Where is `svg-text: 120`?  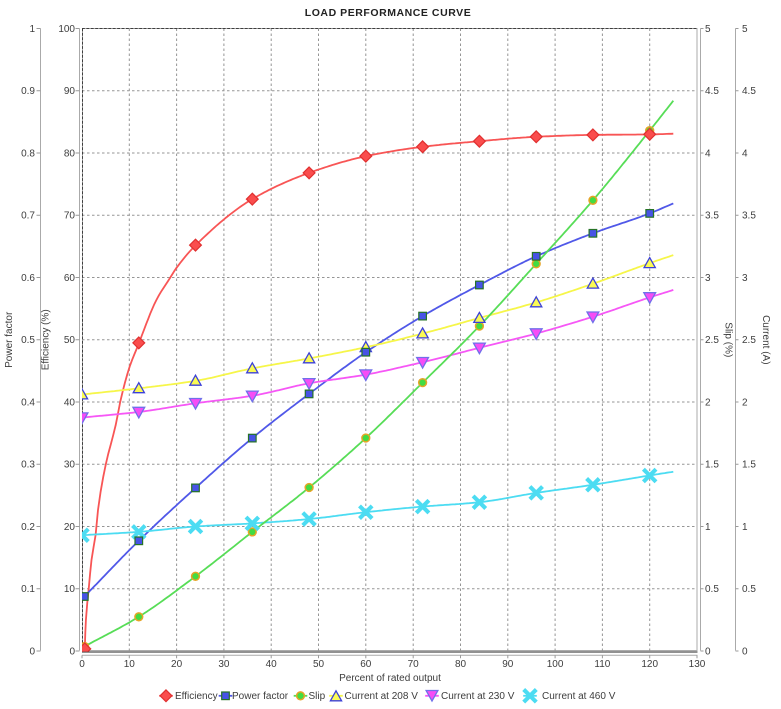 svg-text: 120 is located at coordinates (649, 664).